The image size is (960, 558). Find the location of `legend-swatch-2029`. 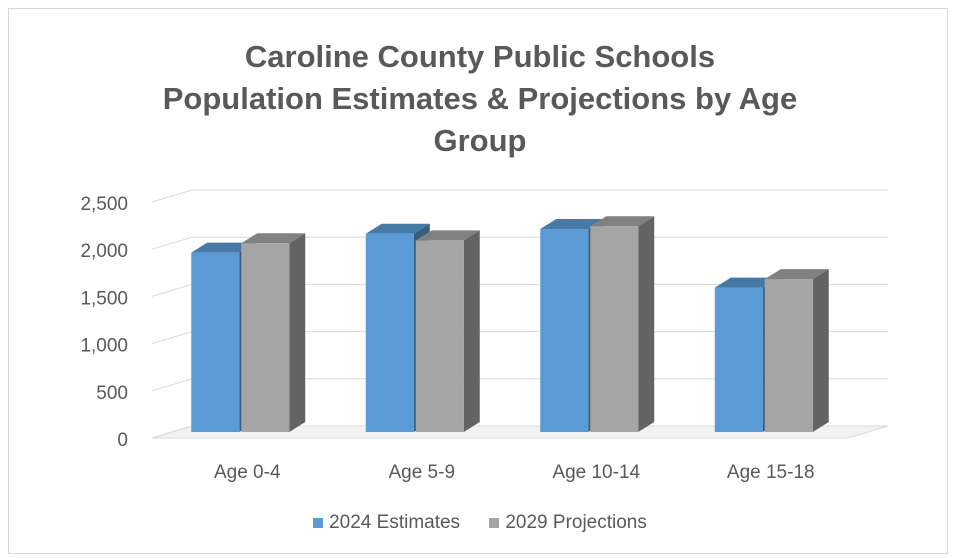

legend-swatch-2029 is located at coordinates (494, 523).